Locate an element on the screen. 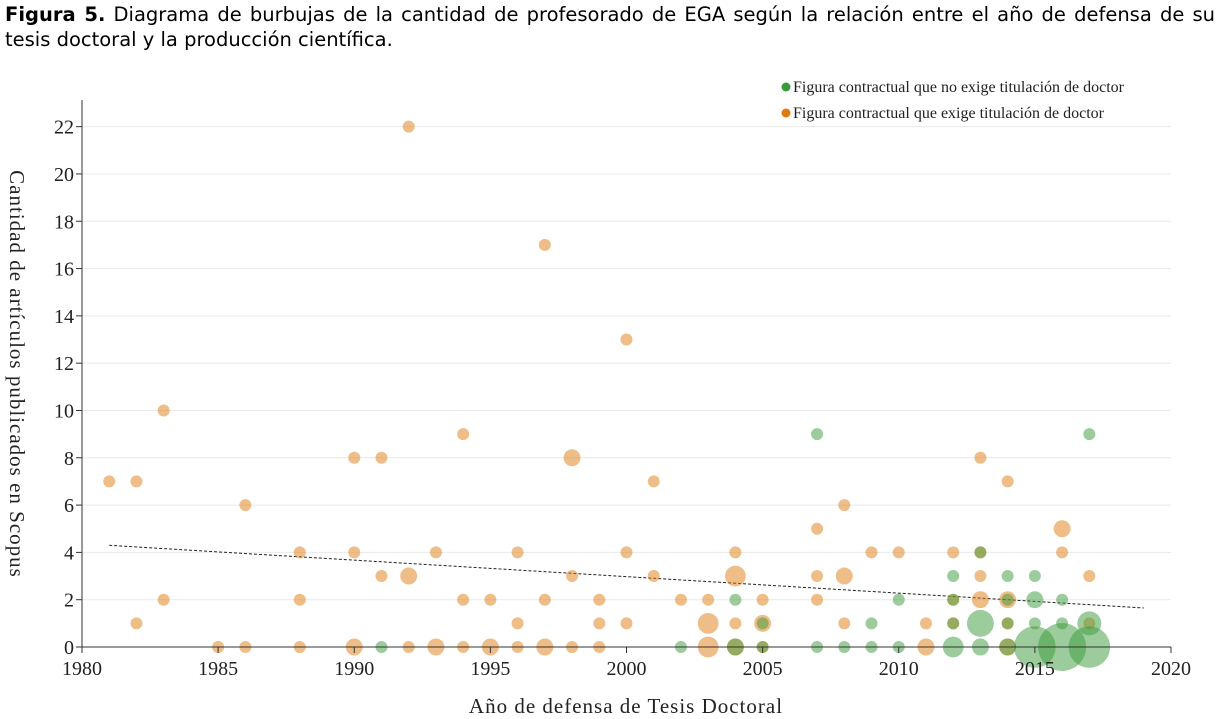 This screenshot has width=1219, height=719. y-tick-label: 6 is located at coordinates (69, 506).